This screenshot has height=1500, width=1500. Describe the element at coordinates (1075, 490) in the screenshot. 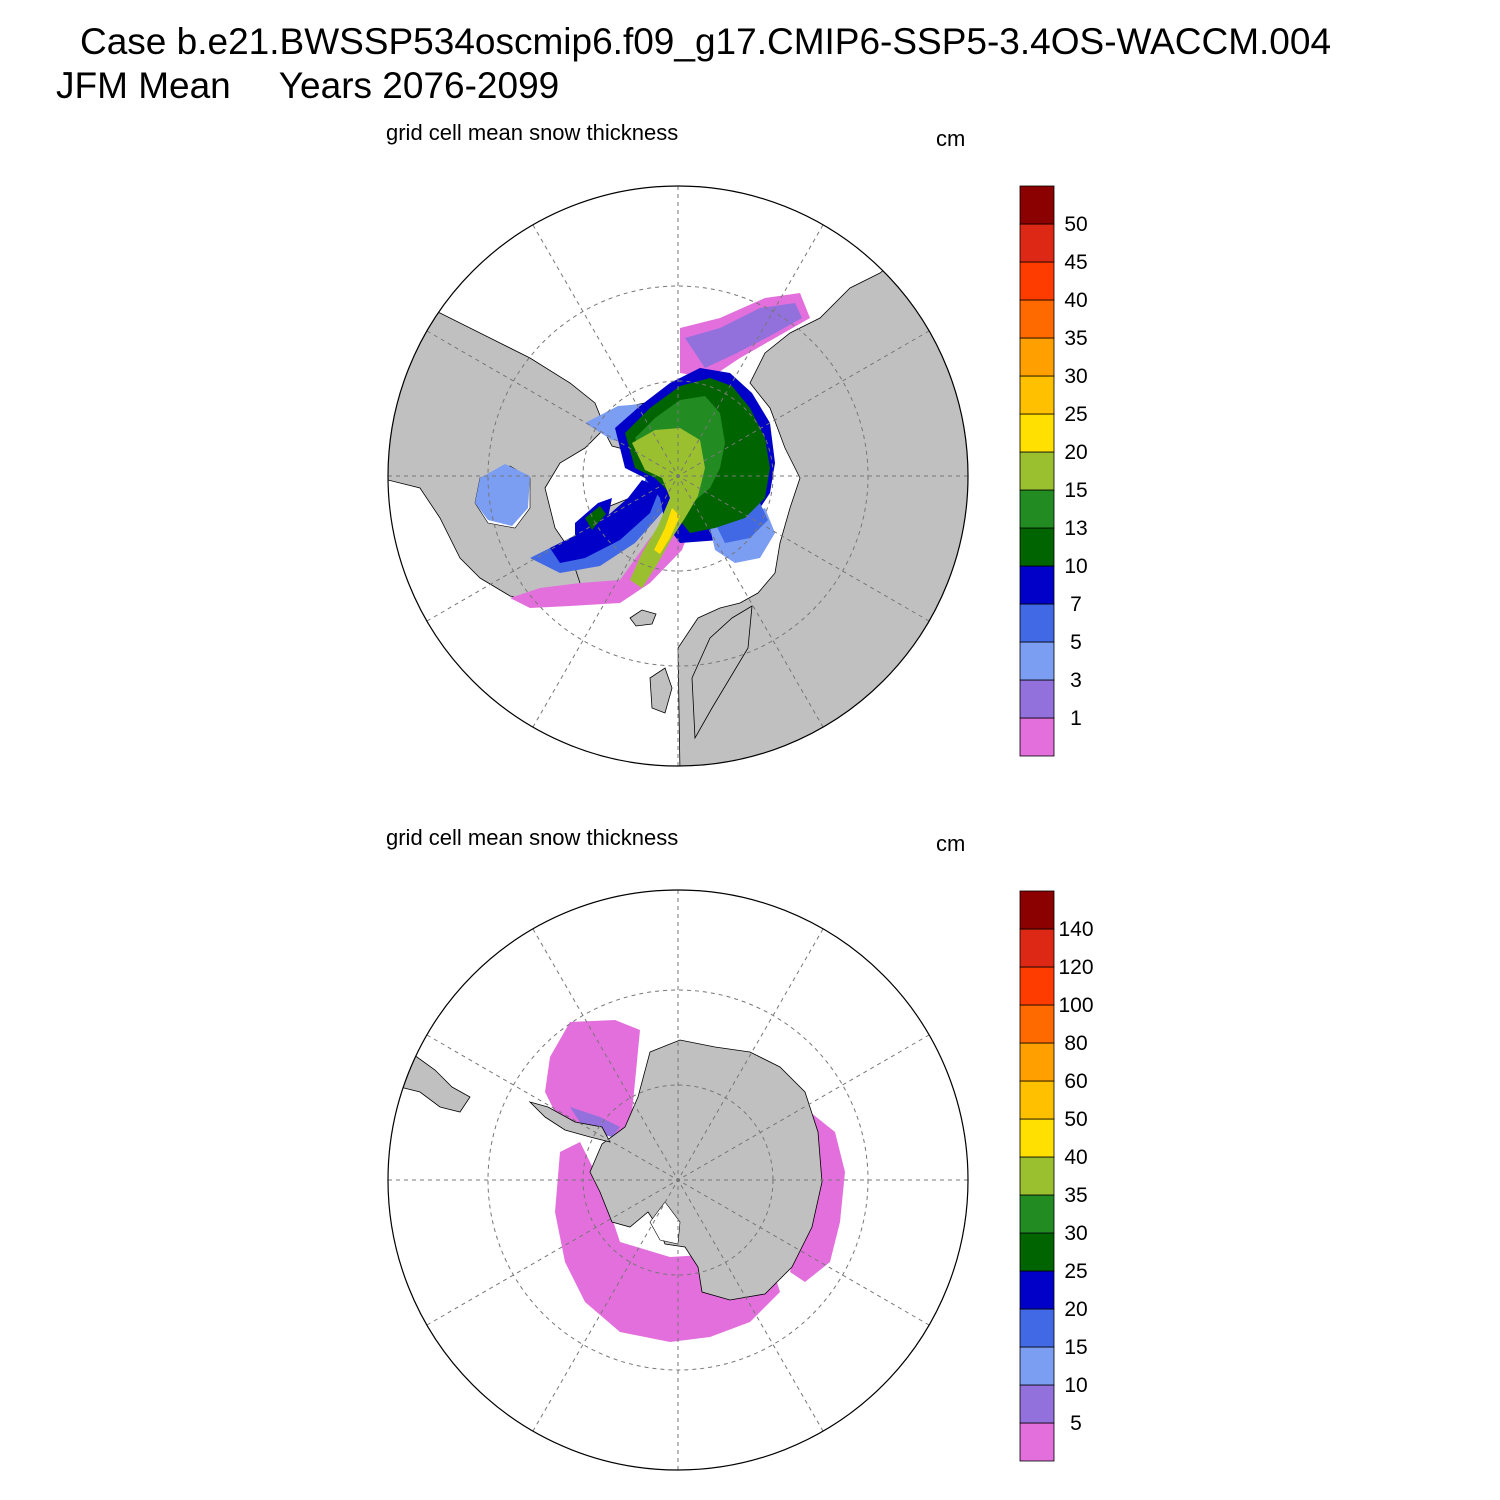

I see `colorbar-north-tick-label: 15` at that location.